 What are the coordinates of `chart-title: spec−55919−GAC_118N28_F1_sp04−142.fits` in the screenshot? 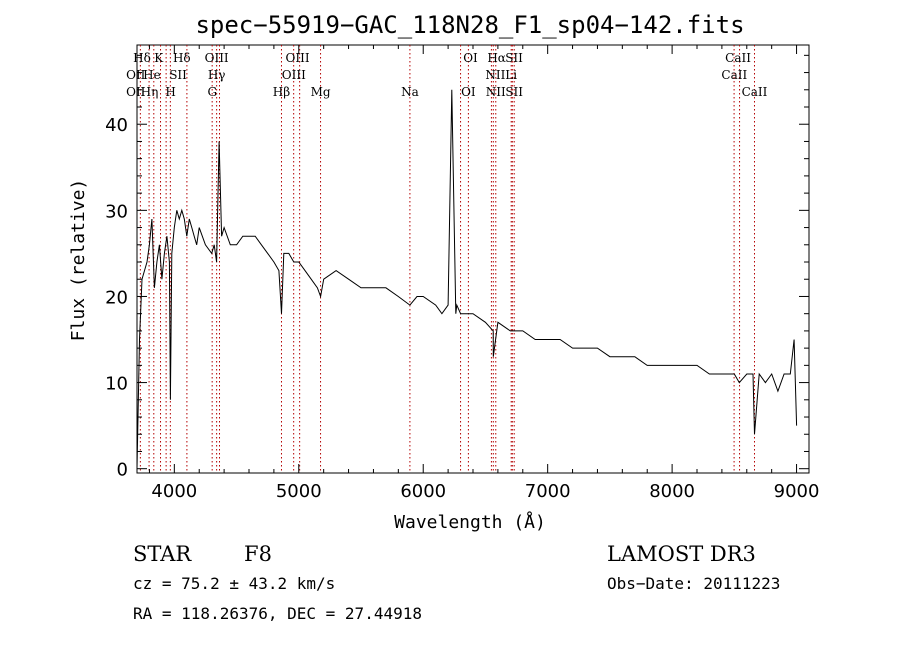 It's located at (469, 25).